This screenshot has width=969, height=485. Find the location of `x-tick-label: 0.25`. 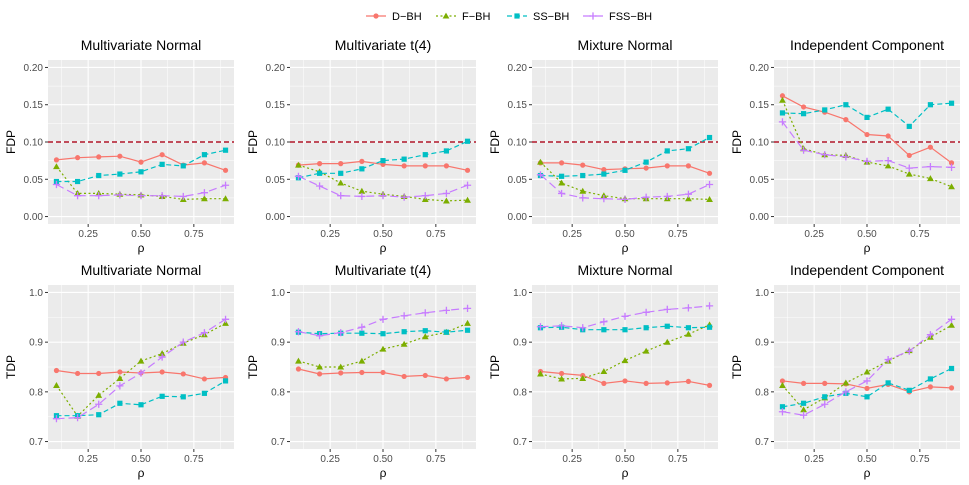

x-tick-label: 0.25 is located at coordinates (88, 459).